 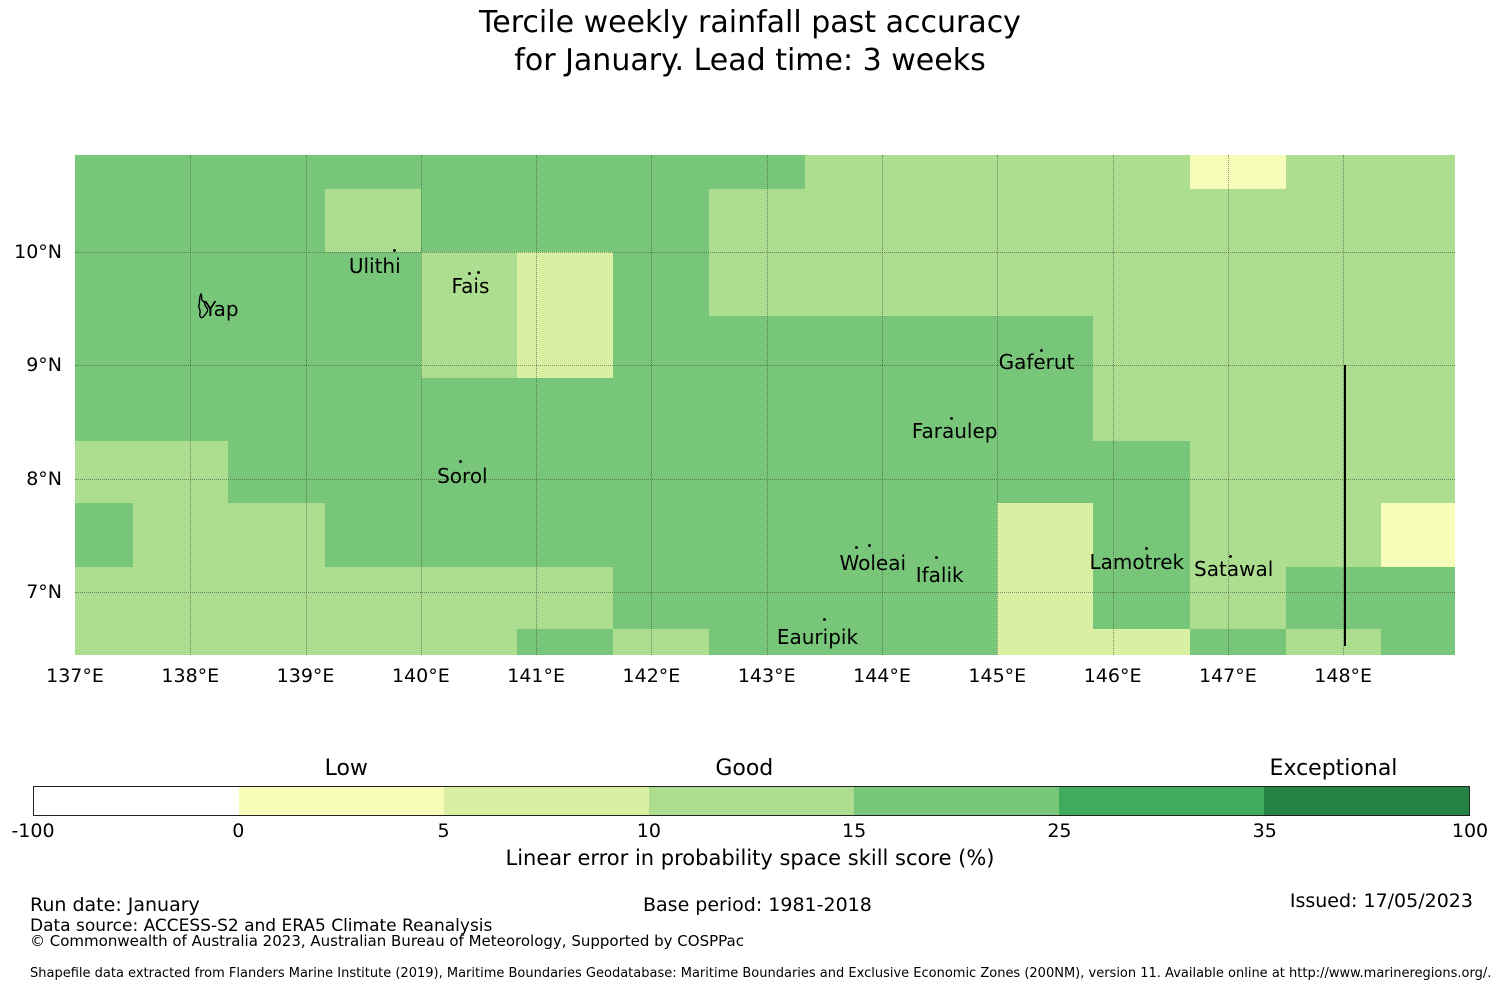 What do you see at coordinates (765, 592) in the screenshot?
I see `gridline-h-7N` at bounding box center [765, 592].